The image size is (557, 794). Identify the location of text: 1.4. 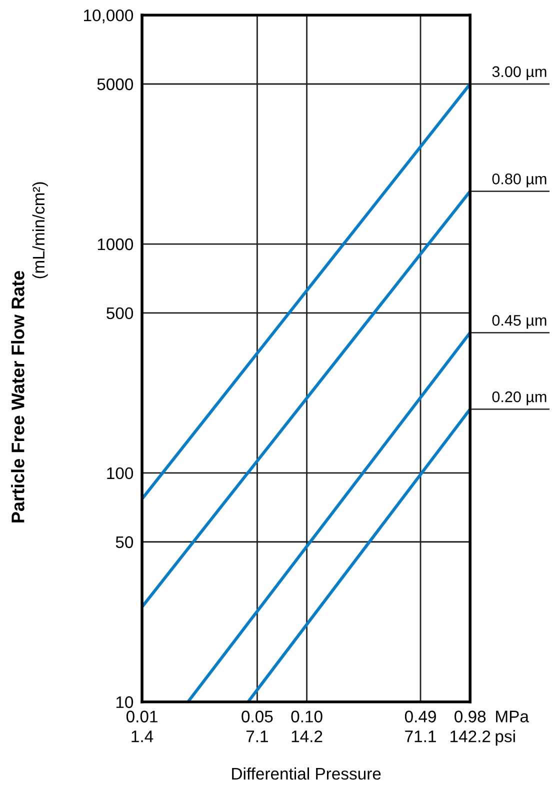
(143, 736).